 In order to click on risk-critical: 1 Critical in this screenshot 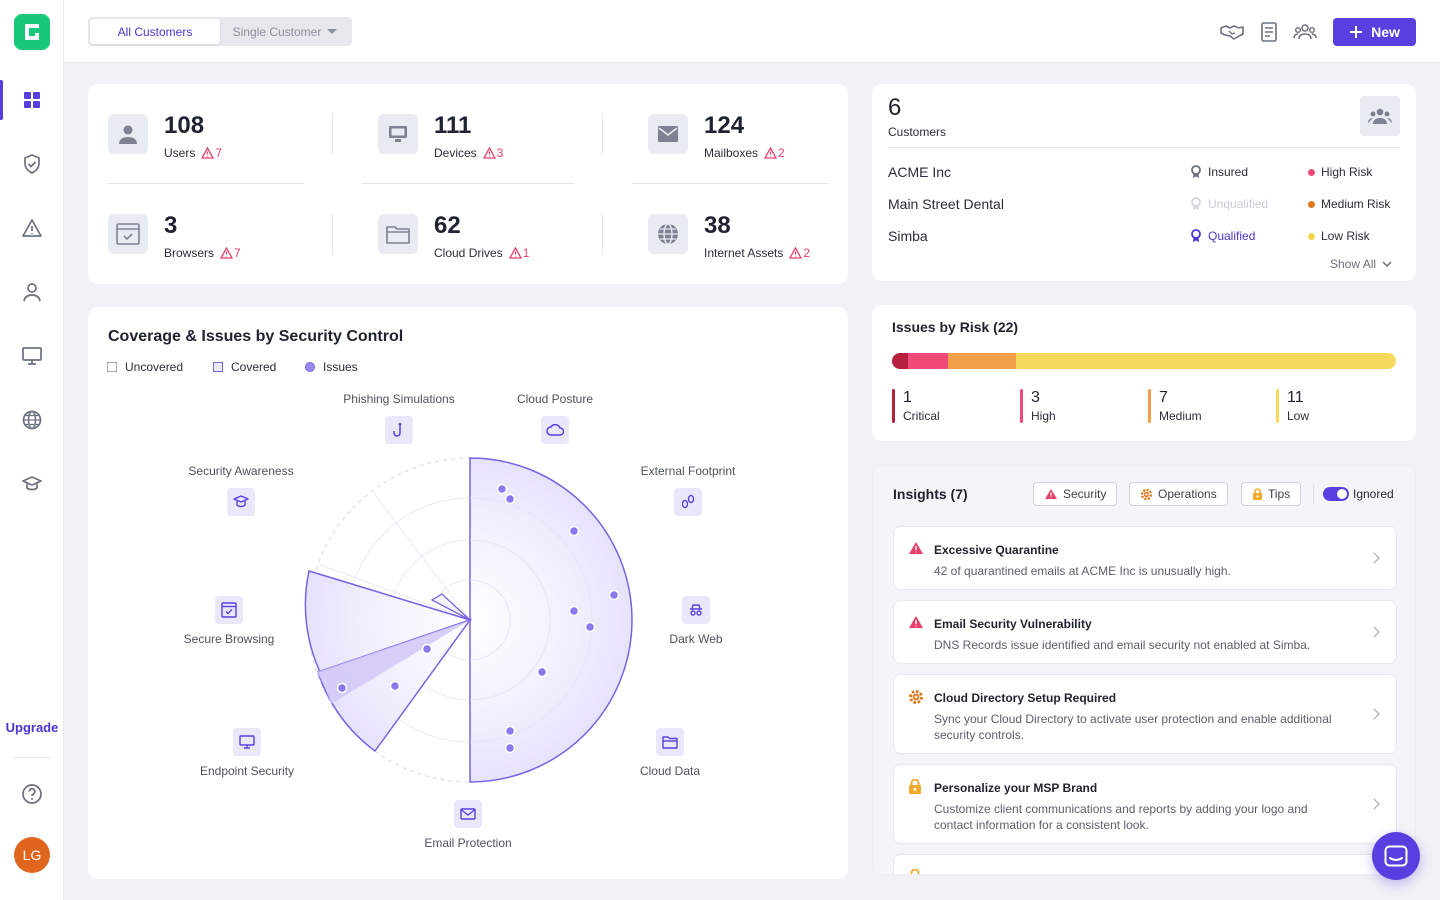, I will do `click(916, 406)`.